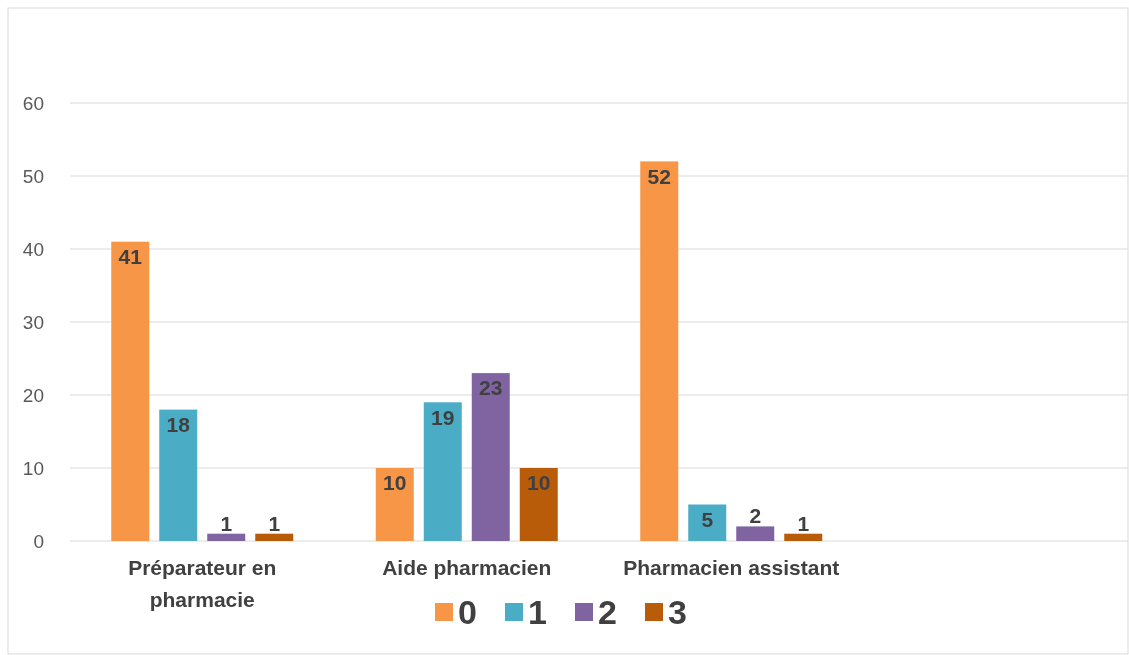 Image resolution: width=1129 pixels, height=655 pixels. Describe the element at coordinates (33, 103) in the screenshot. I see `y-tick-label: 60` at that location.